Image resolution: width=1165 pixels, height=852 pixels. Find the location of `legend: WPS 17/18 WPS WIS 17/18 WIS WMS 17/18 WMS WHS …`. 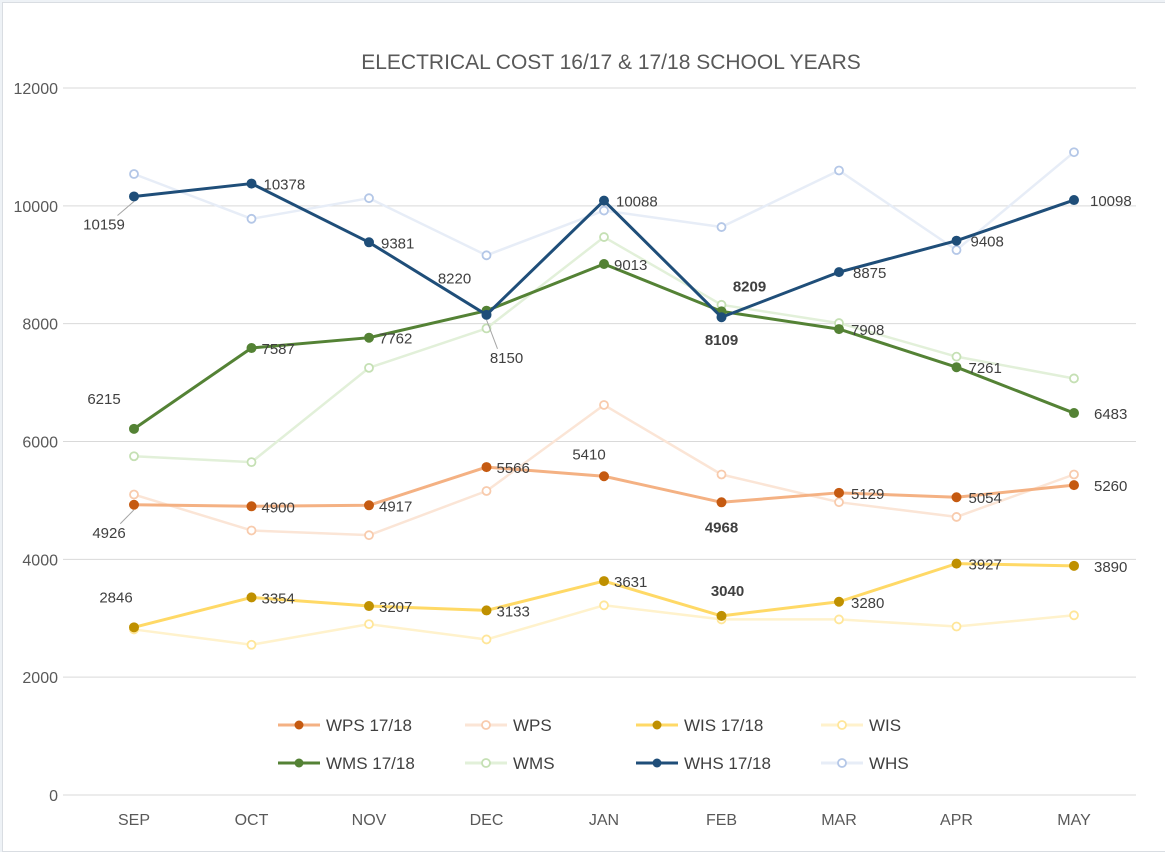

legend: WPS 17/18 WPS WIS 17/18 WIS WMS 17/18 WMS WHS … is located at coordinates (593, 744).